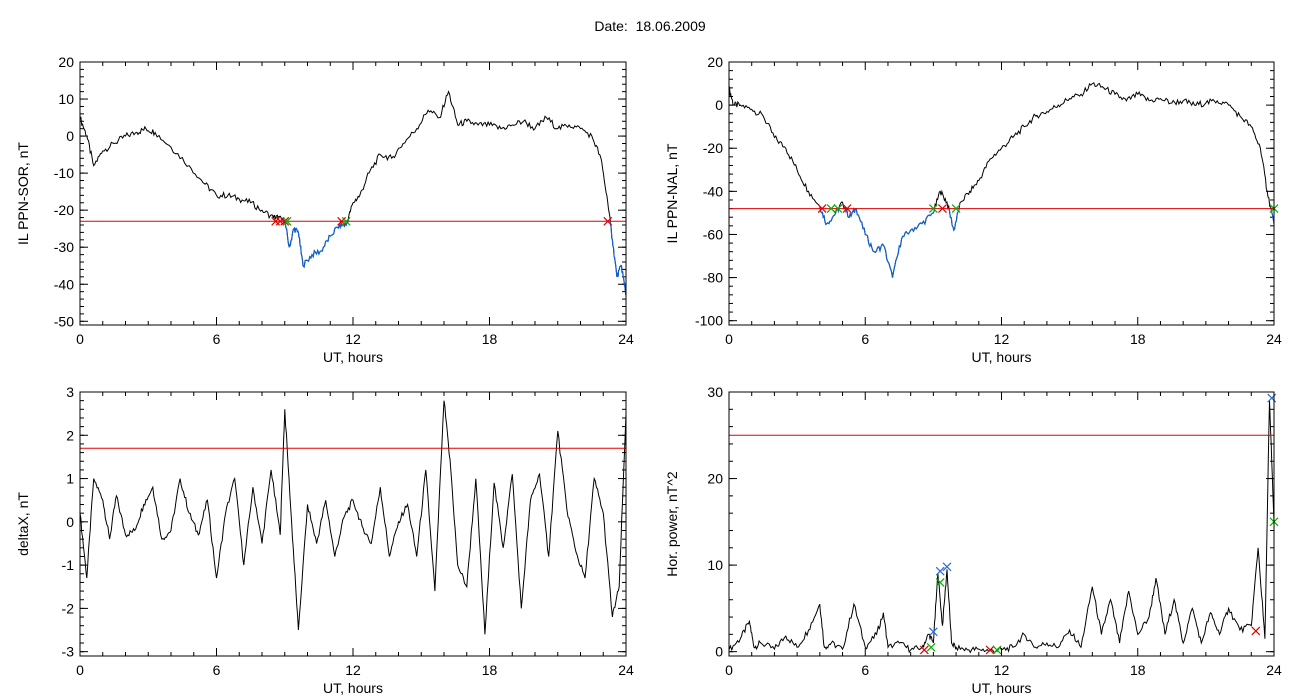  What do you see at coordinates (672, 193) in the screenshot?
I see `y-axis-label: IL PPN-NAL, nT` at bounding box center [672, 193].